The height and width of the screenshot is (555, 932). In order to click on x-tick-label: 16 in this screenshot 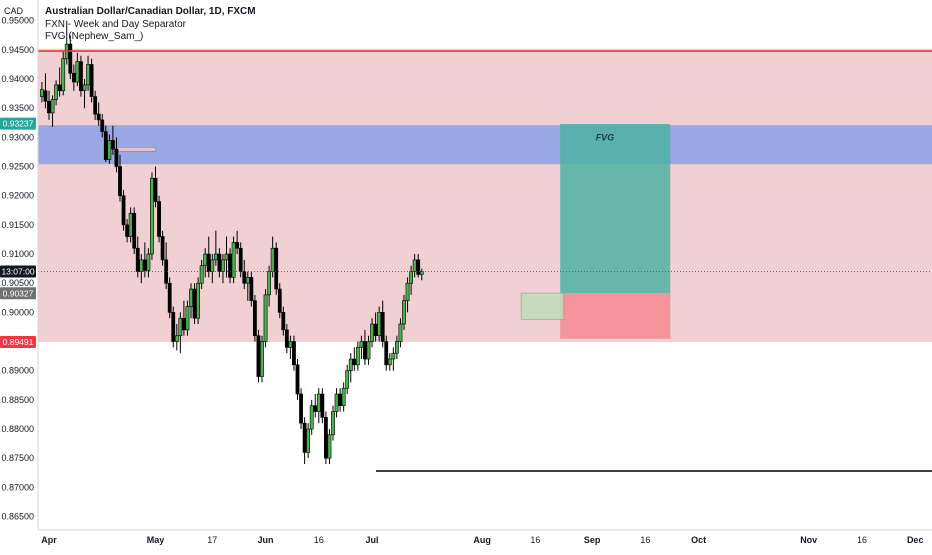, I will do `click(535, 540)`.